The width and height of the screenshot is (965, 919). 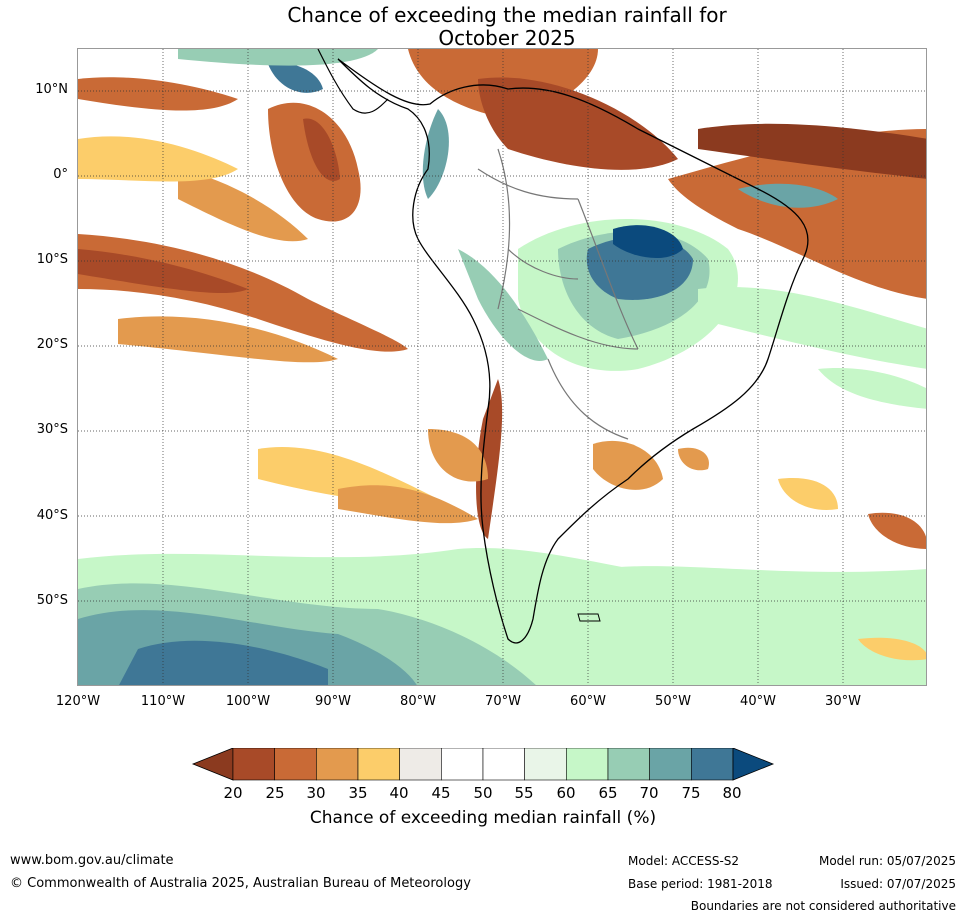 What do you see at coordinates (78, 701) in the screenshot?
I see `lon-label-120w: 120°W` at bounding box center [78, 701].